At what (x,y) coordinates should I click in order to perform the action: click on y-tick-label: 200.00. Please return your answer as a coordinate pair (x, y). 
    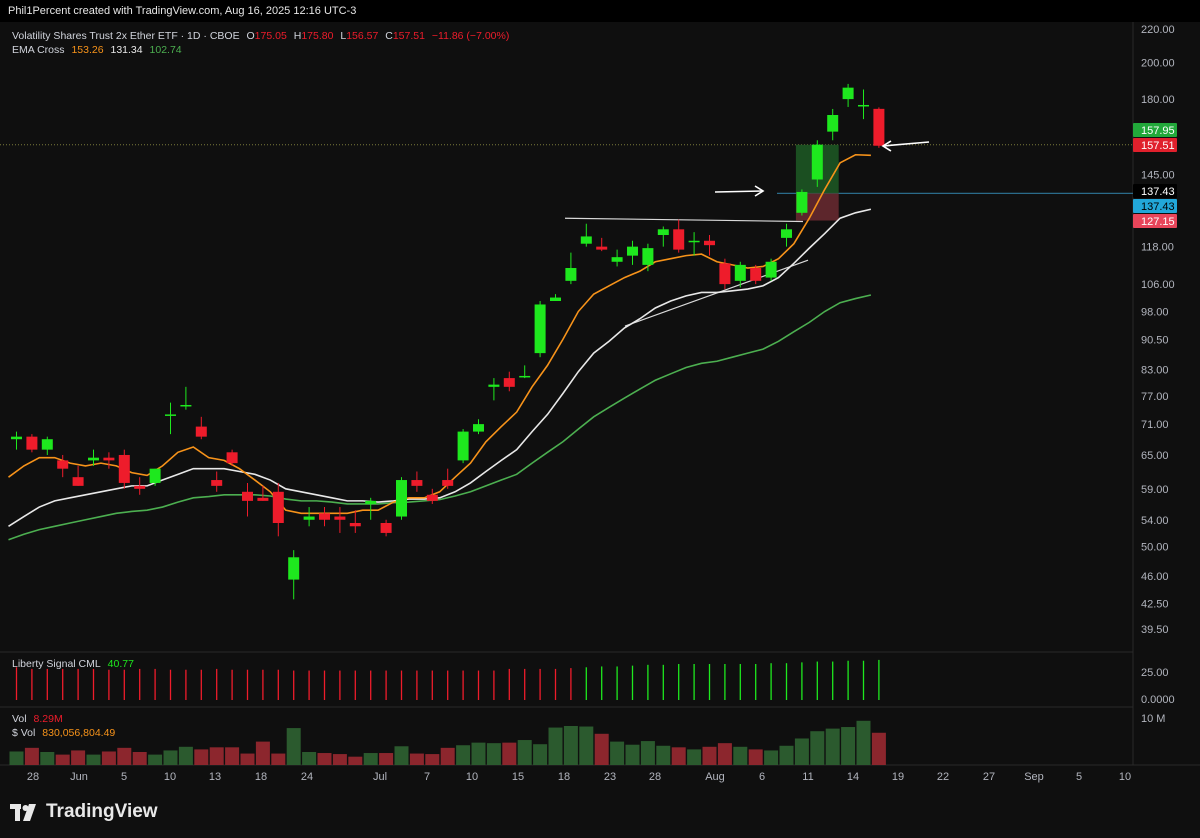
    Looking at the image, I should click on (1158, 63).